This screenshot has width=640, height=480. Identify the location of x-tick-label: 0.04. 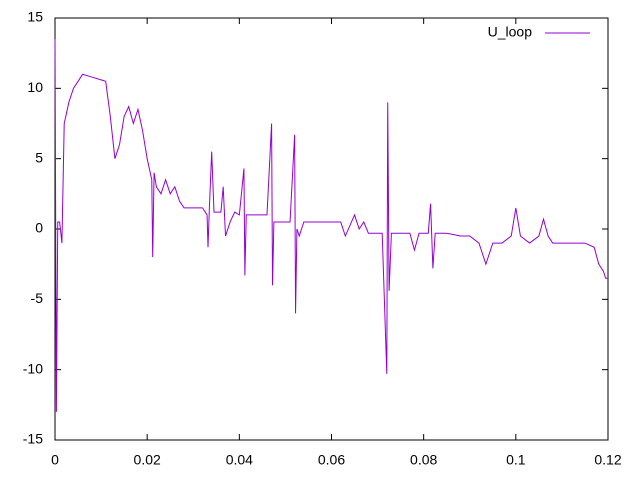
(239, 460).